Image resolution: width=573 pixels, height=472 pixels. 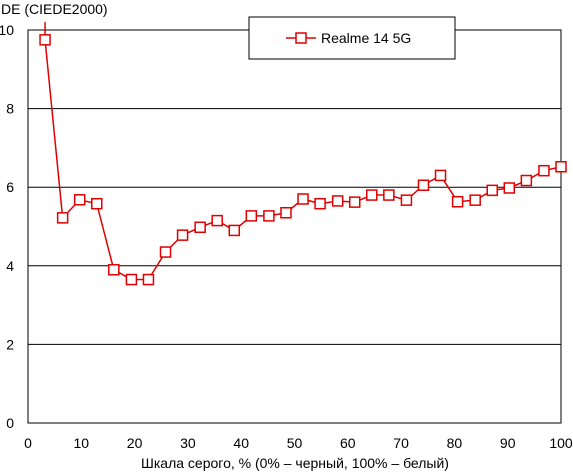 I want to click on x-tick-label: 10, so click(x=82, y=443).